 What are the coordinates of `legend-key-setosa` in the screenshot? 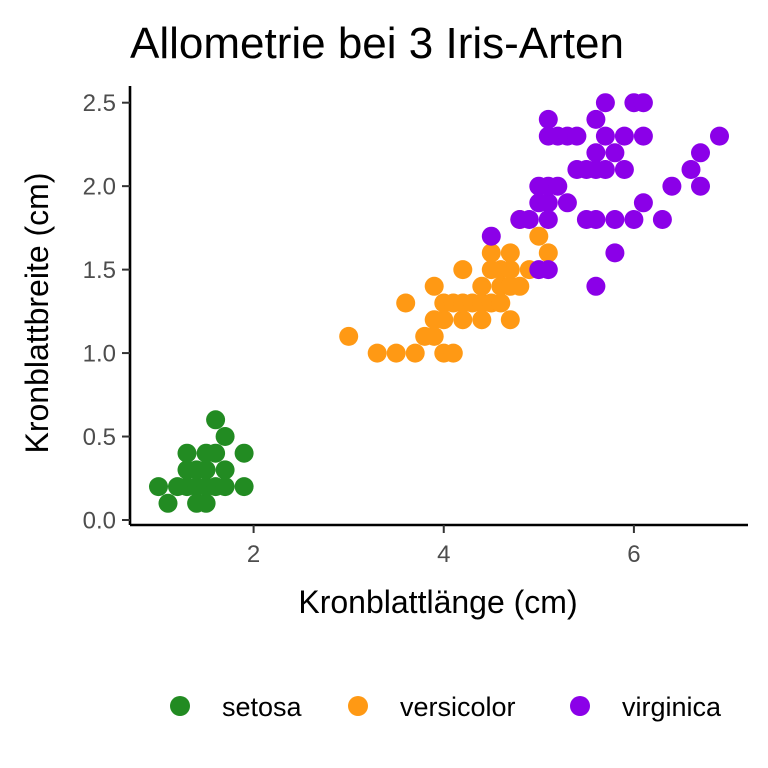 It's located at (180, 706).